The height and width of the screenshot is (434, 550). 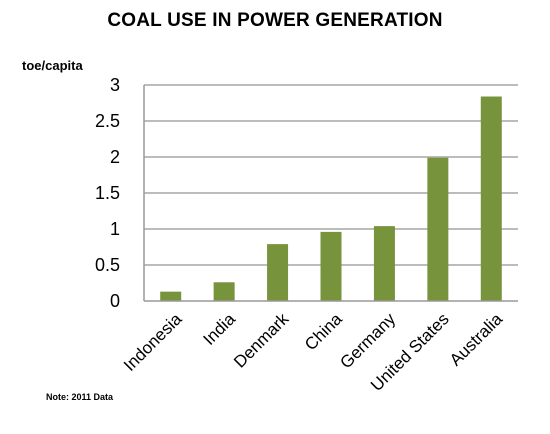 What do you see at coordinates (80, 397) in the screenshot?
I see `footnote: Note: 2011 Data` at bounding box center [80, 397].